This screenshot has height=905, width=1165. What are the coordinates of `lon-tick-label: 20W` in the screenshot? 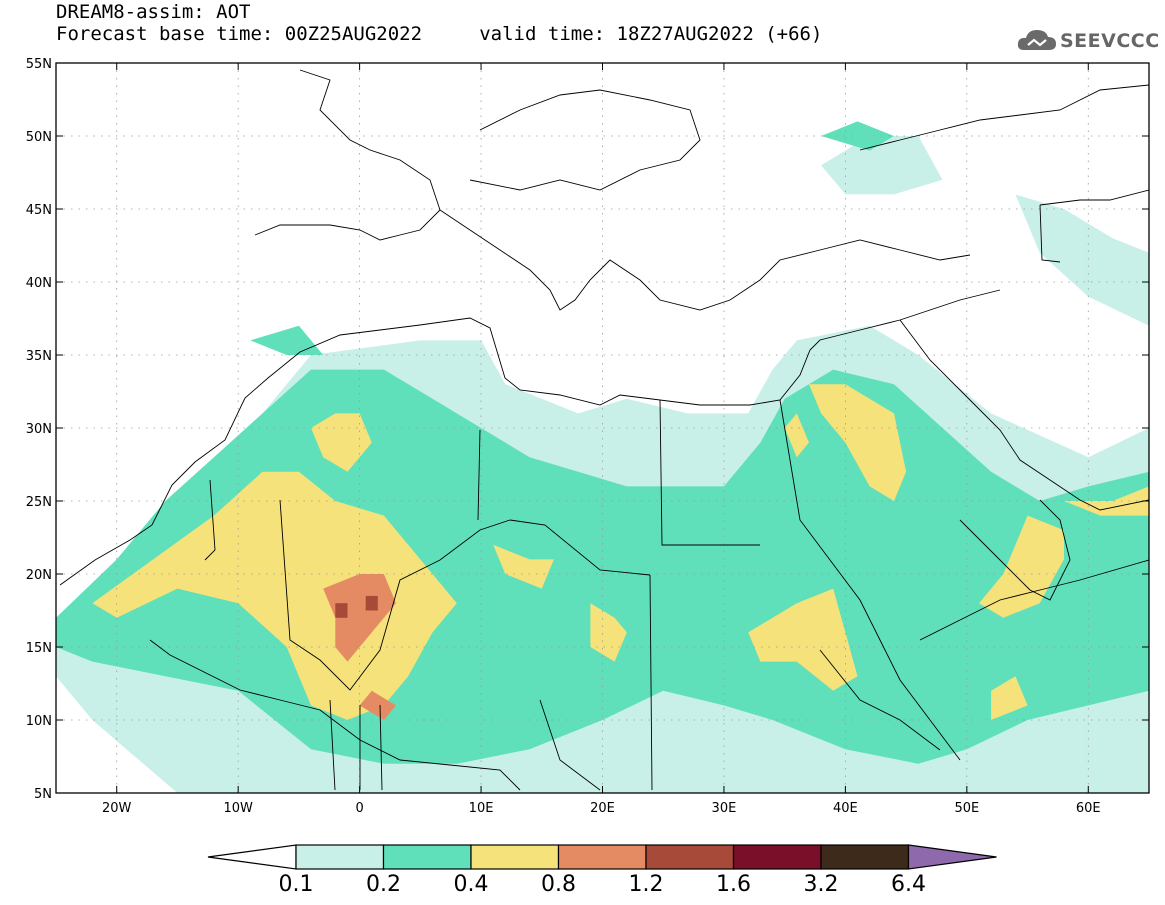 It's located at (117, 808).